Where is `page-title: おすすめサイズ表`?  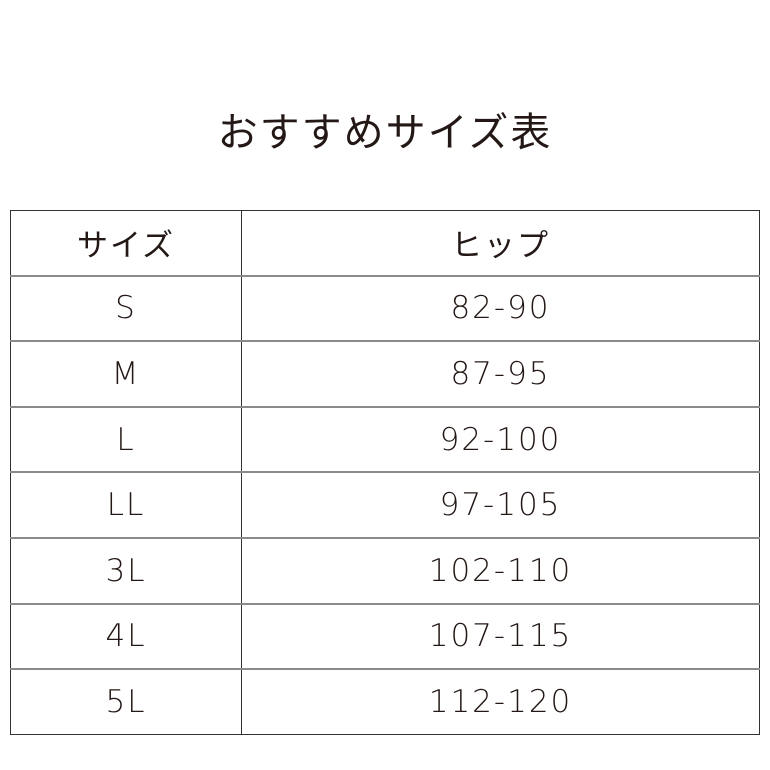
page-title: おすすめサイズ表 is located at coordinates (385, 133).